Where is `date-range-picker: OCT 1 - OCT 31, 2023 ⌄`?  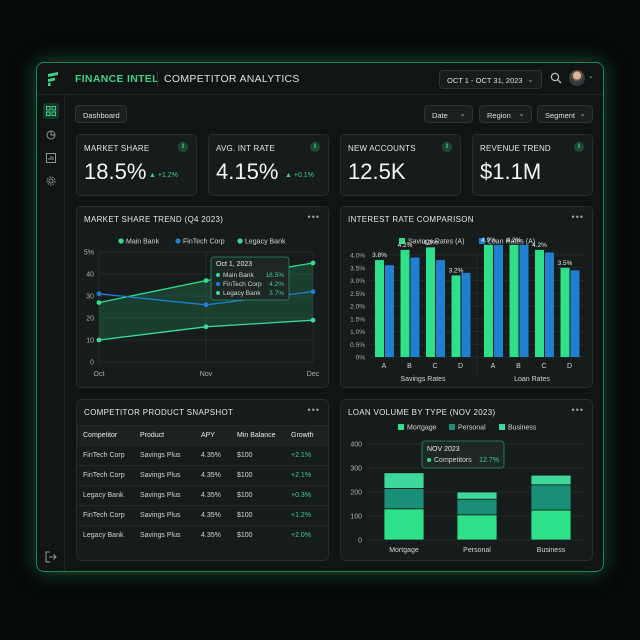
date-range-picker: OCT 1 - OCT 31, 2023 ⌄ is located at coordinates (490, 79).